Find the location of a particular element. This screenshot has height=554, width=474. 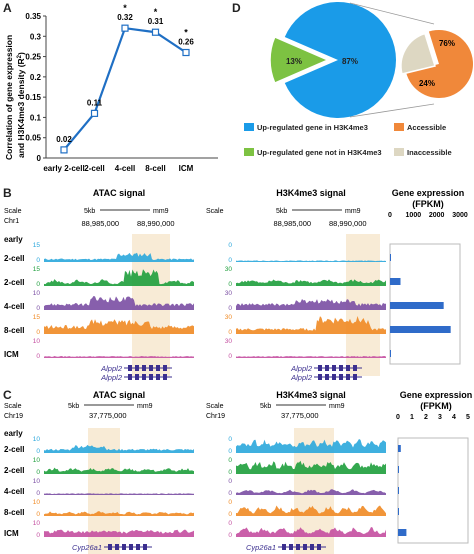

panel-label-d: D is located at coordinates (236, 8).